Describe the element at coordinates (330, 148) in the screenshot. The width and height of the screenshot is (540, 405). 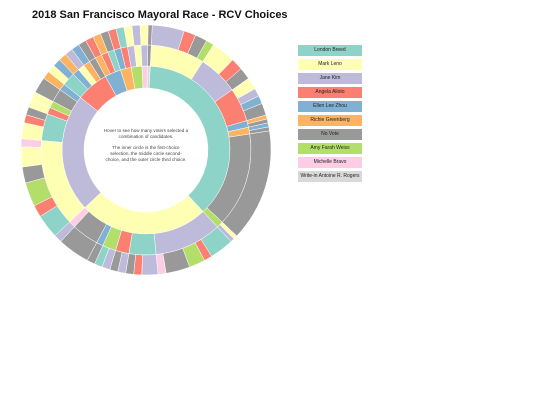
I see `legend-item: Amy Farah Weiss` at that location.